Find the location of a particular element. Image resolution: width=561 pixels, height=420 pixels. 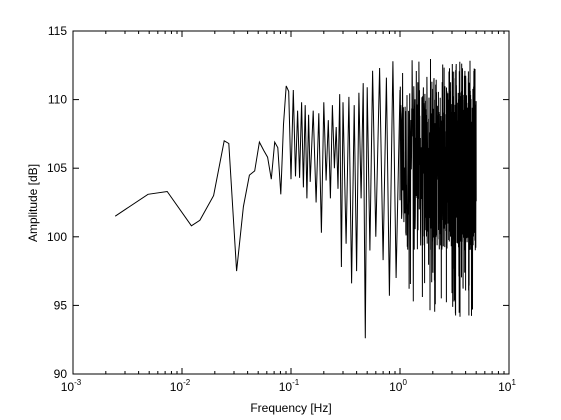

dense-high-frequency-band is located at coordinates (438, 187).